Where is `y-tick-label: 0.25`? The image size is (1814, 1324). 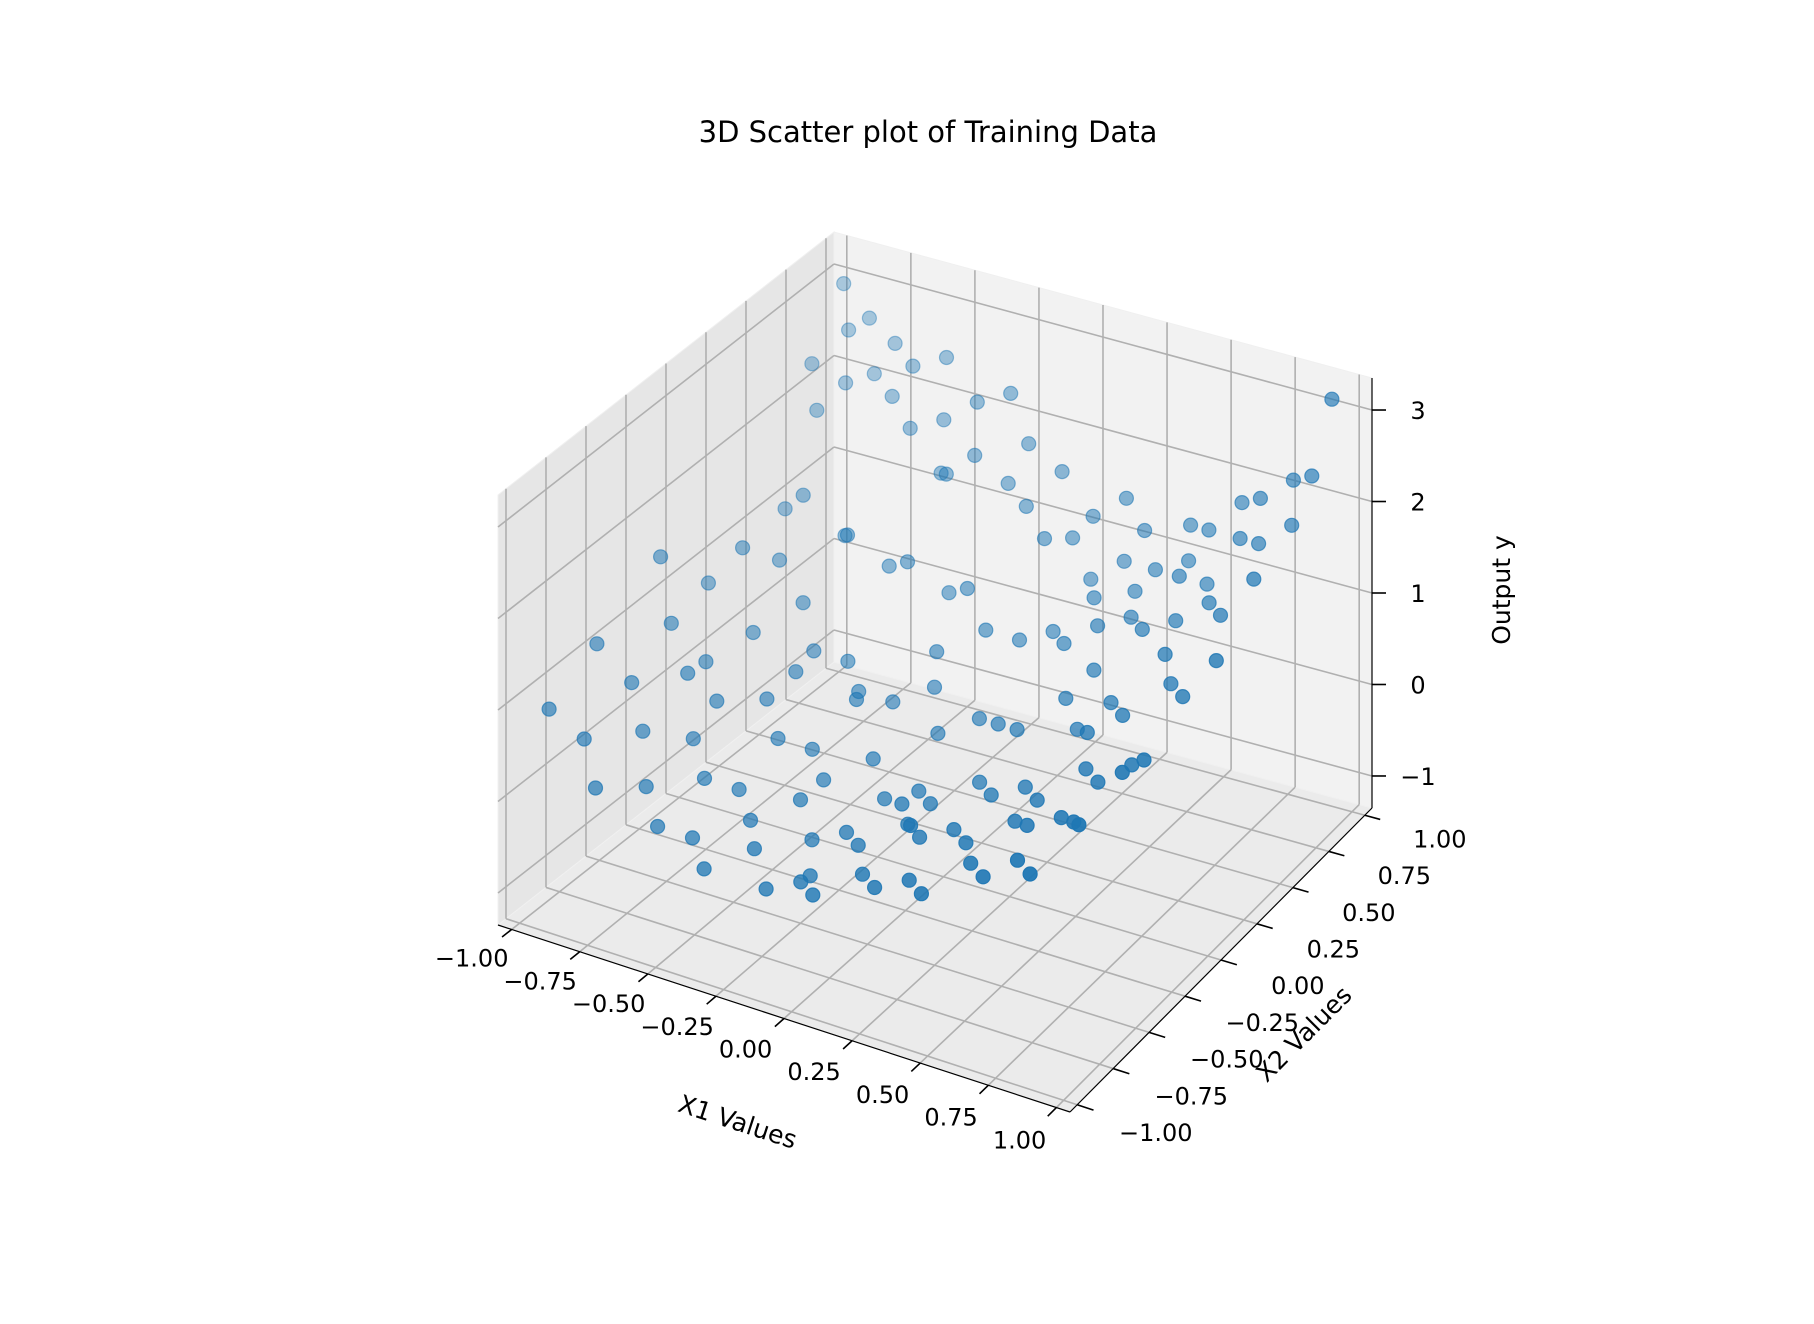 y-tick-label: 0.25 is located at coordinates (1333, 950).